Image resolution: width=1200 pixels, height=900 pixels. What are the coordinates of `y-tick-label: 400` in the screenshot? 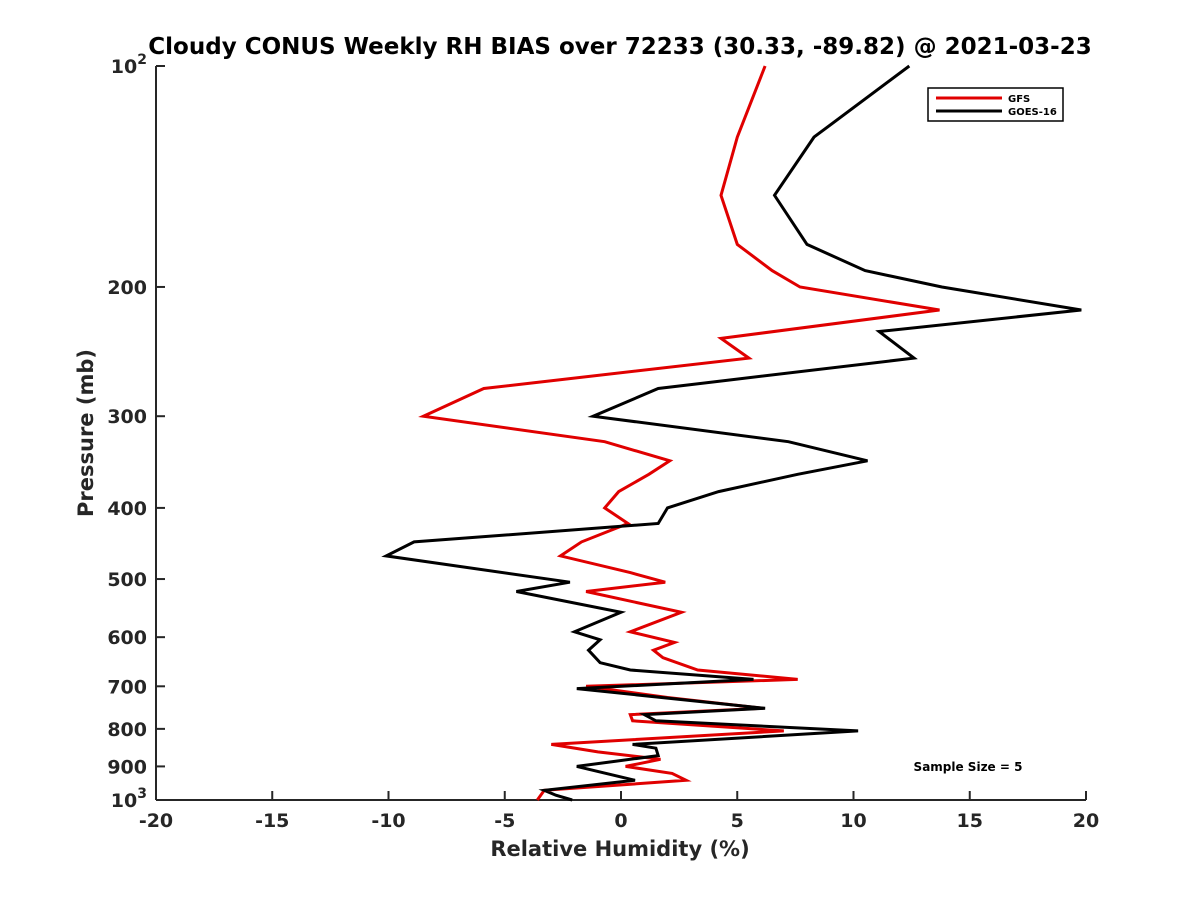 It's located at (127, 509).